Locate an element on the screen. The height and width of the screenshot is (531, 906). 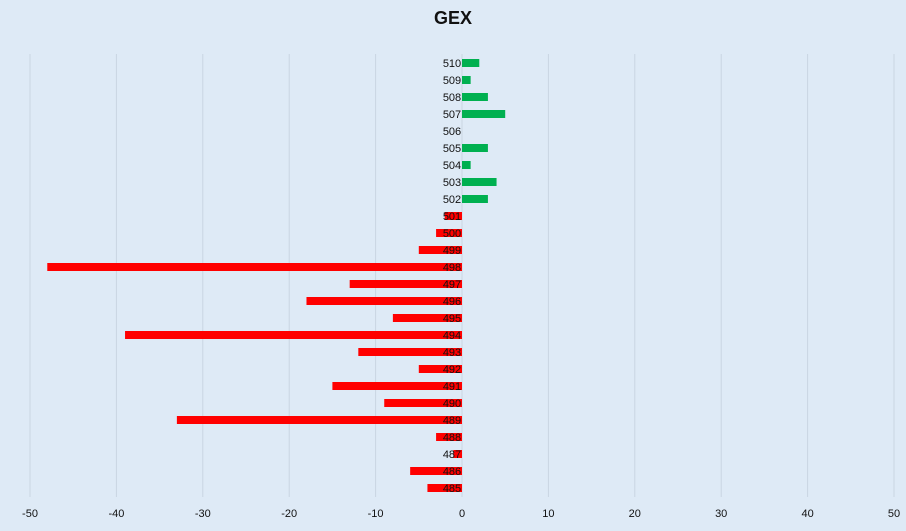
category-label: 505 is located at coordinates (452, 149).